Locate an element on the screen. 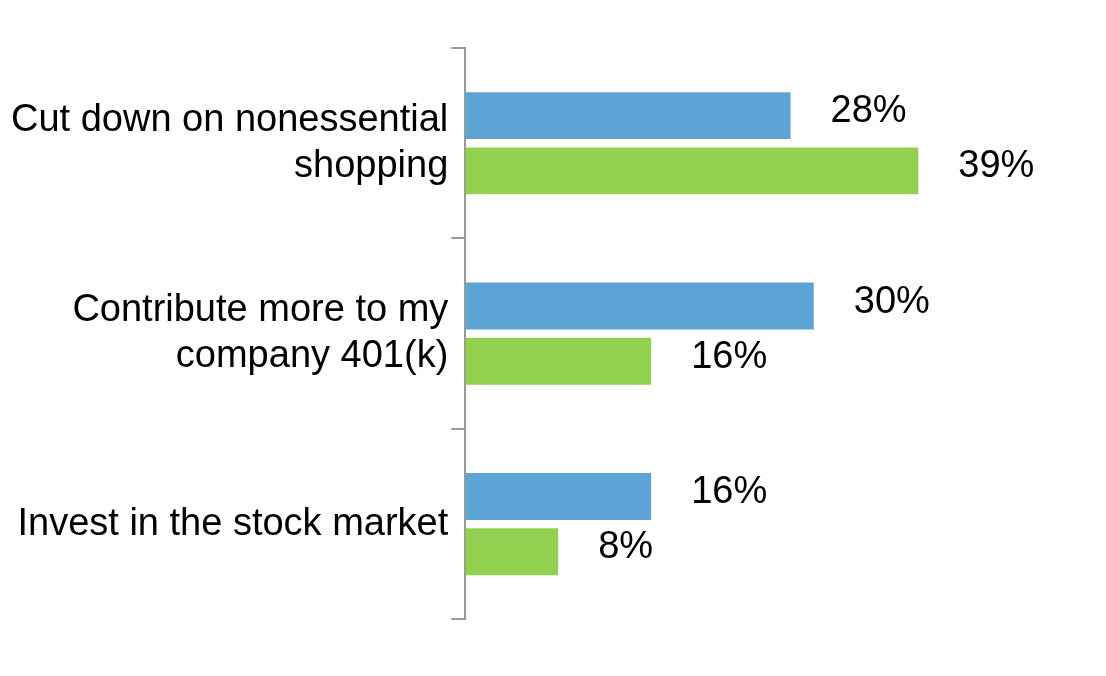  data-label: 28% is located at coordinates (868, 109).